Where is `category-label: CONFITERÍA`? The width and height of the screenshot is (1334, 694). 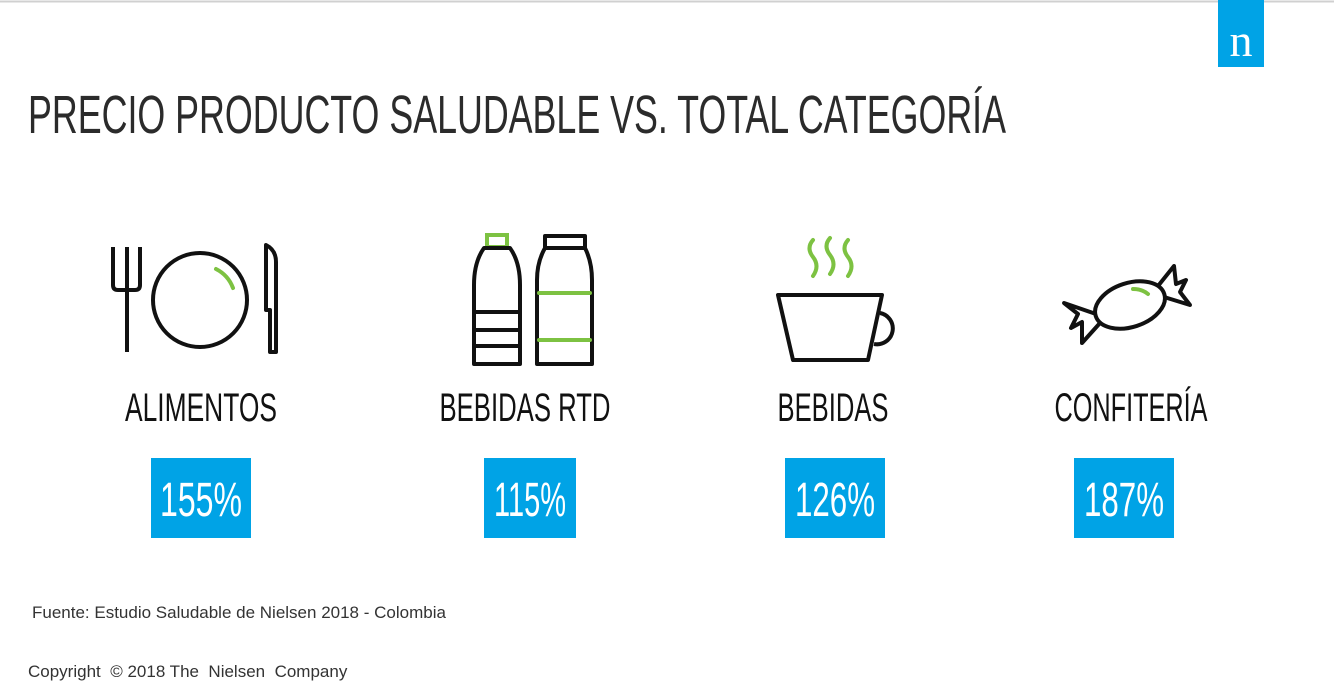 category-label: CONFITERÍA is located at coordinates (1131, 407).